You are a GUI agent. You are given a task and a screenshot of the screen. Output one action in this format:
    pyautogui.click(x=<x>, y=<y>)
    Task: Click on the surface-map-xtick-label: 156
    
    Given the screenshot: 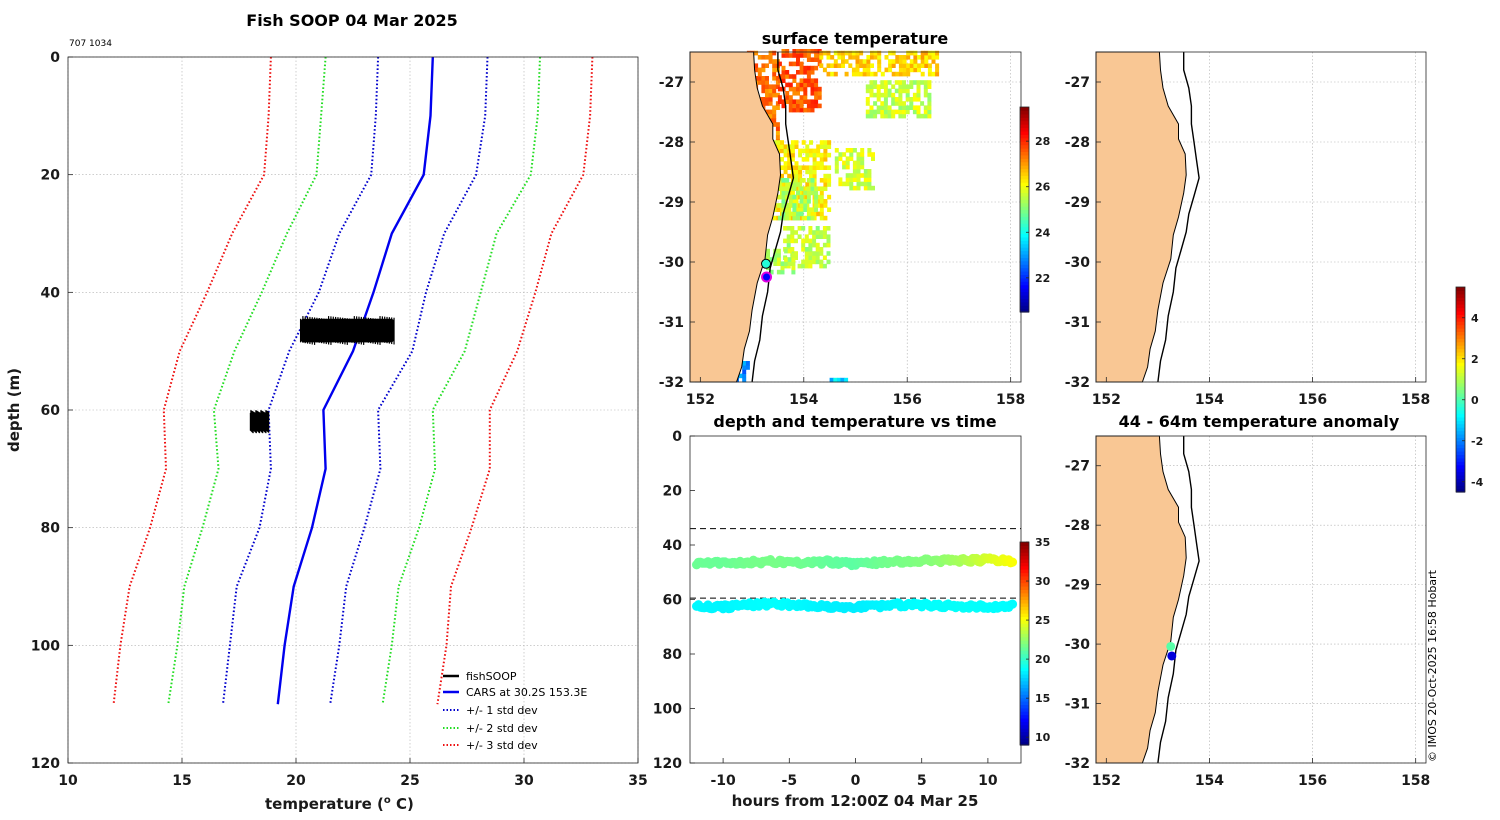 What is the action you would take?
    pyautogui.click(x=907, y=400)
    